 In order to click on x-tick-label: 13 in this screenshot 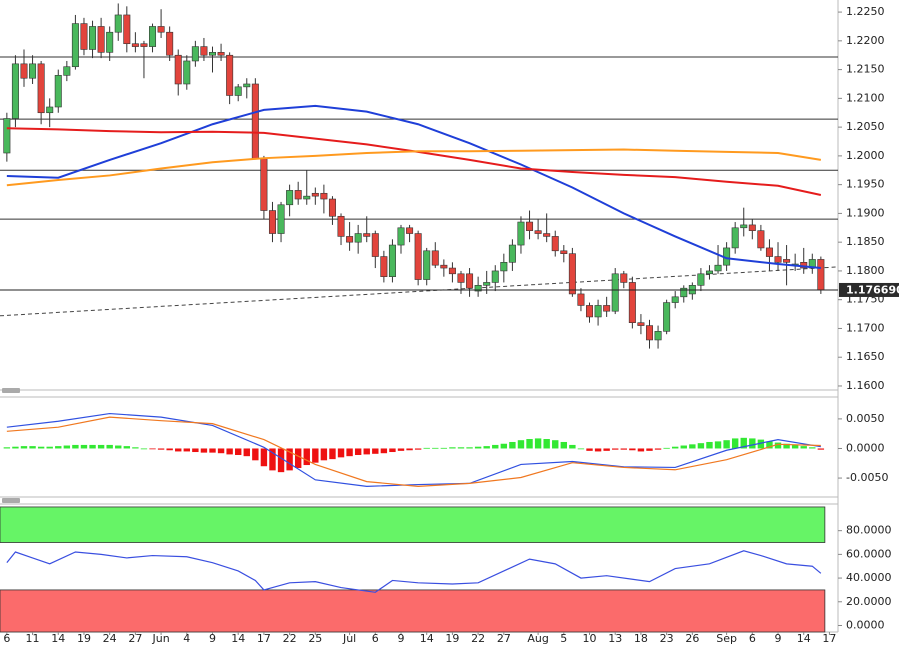, I will do `click(615, 638)`.